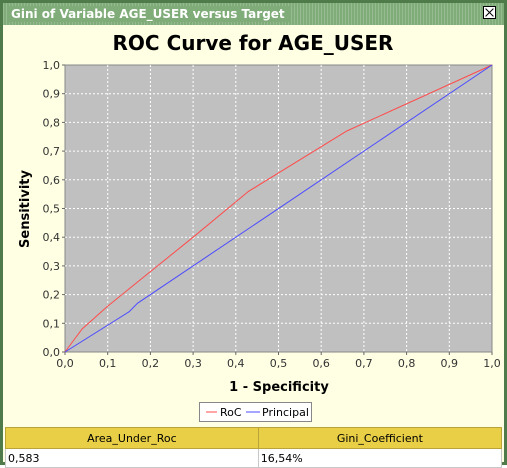 Image resolution: width=507 pixels, height=468 pixels. Describe the element at coordinates (285, 412) in the screenshot. I see `legend-principal-label: Principal` at that location.